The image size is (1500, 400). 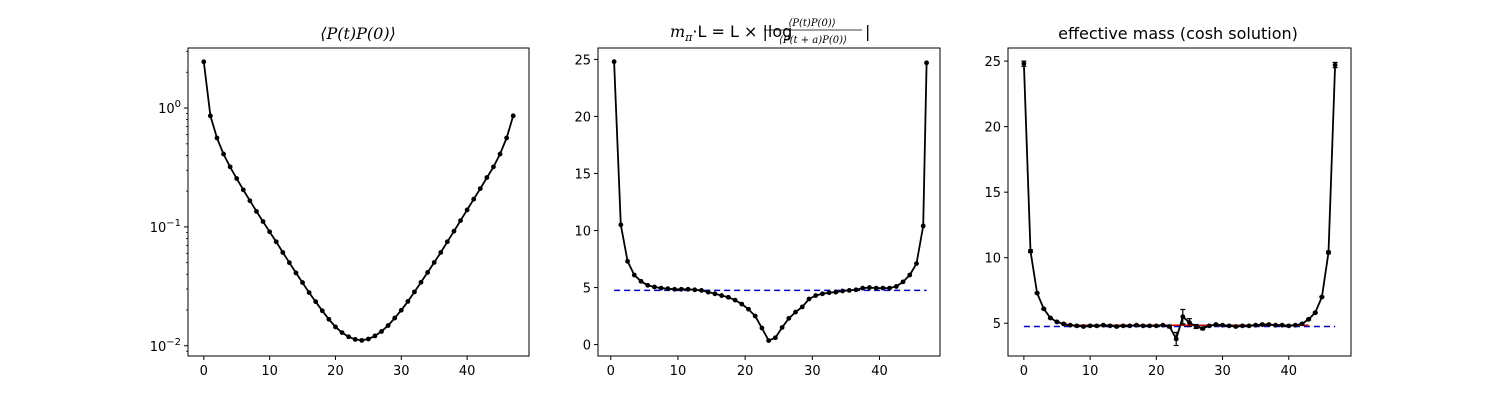 What do you see at coordinates (1090, 371) in the screenshot?
I see `x-tick-label: 10` at bounding box center [1090, 371].